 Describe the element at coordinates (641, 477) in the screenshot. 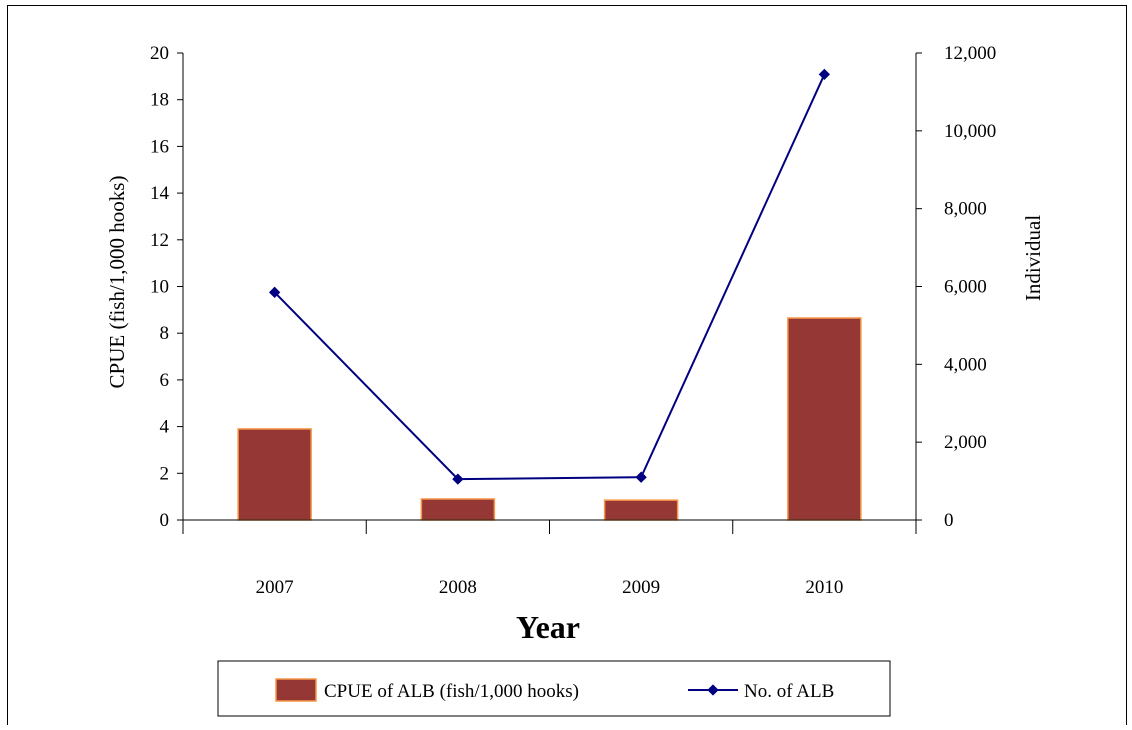

I see `marker-no-of-alb-2009` at that location.